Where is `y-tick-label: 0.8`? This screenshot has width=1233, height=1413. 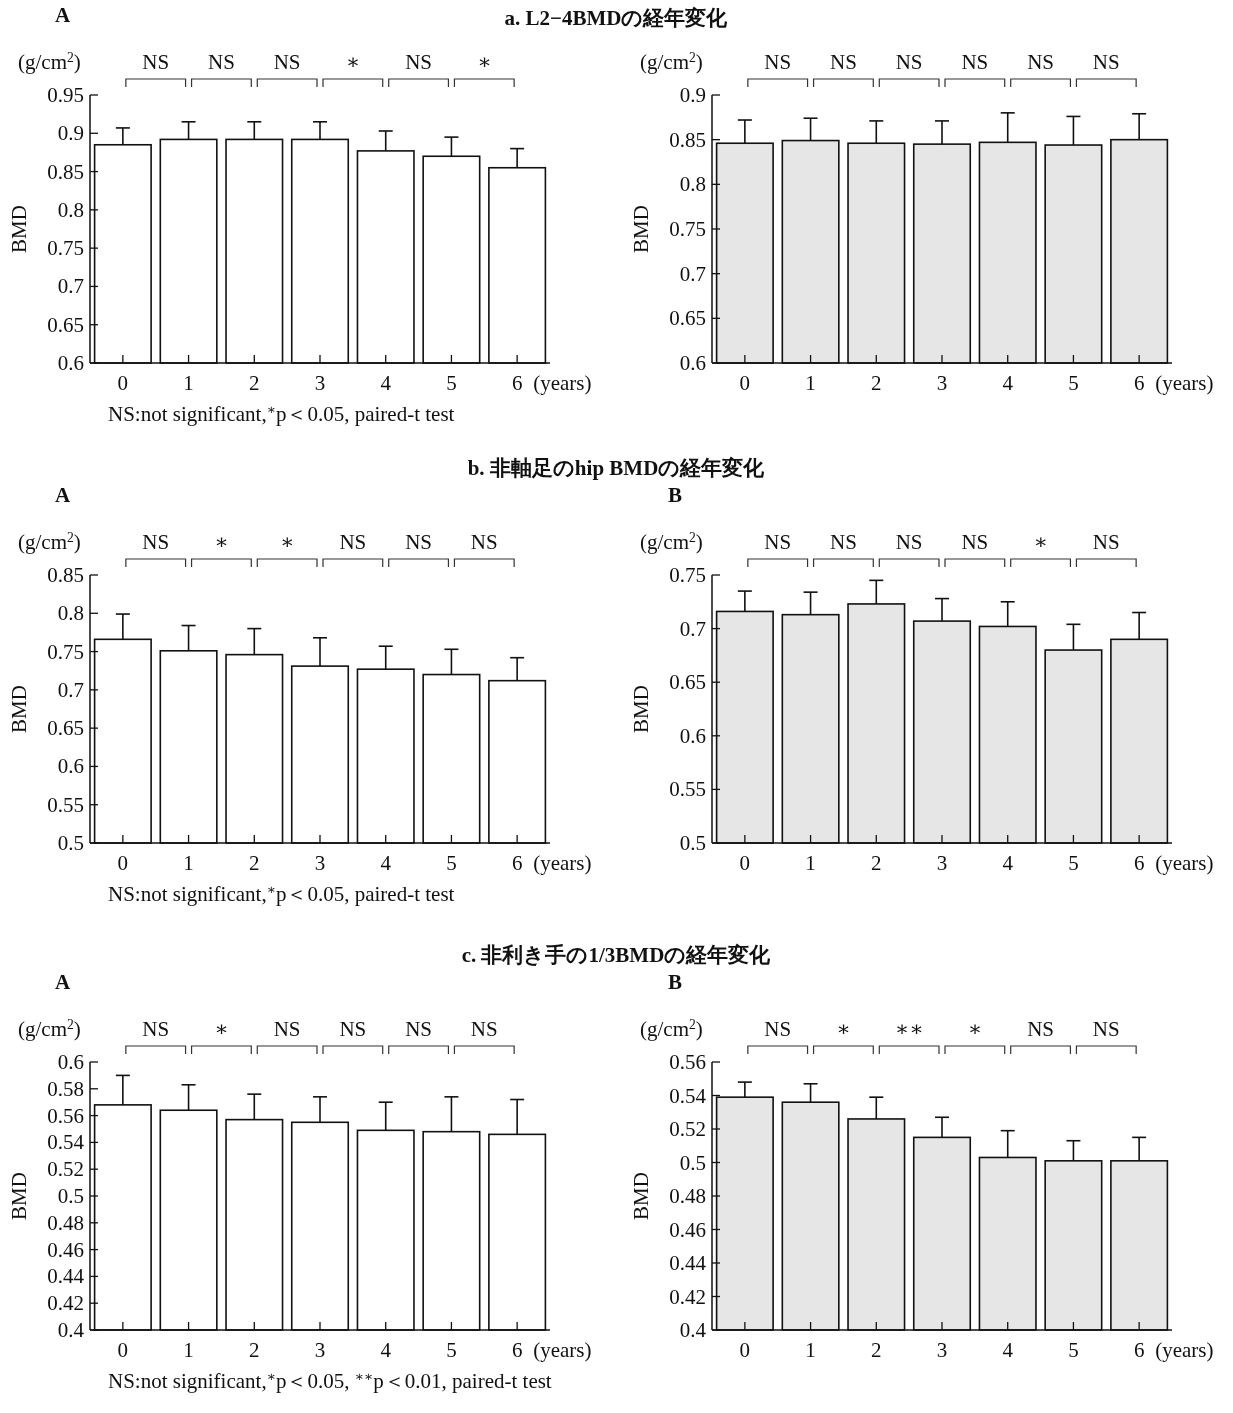 y-tick-label: 0.8 is located at coordinates (70, 613).